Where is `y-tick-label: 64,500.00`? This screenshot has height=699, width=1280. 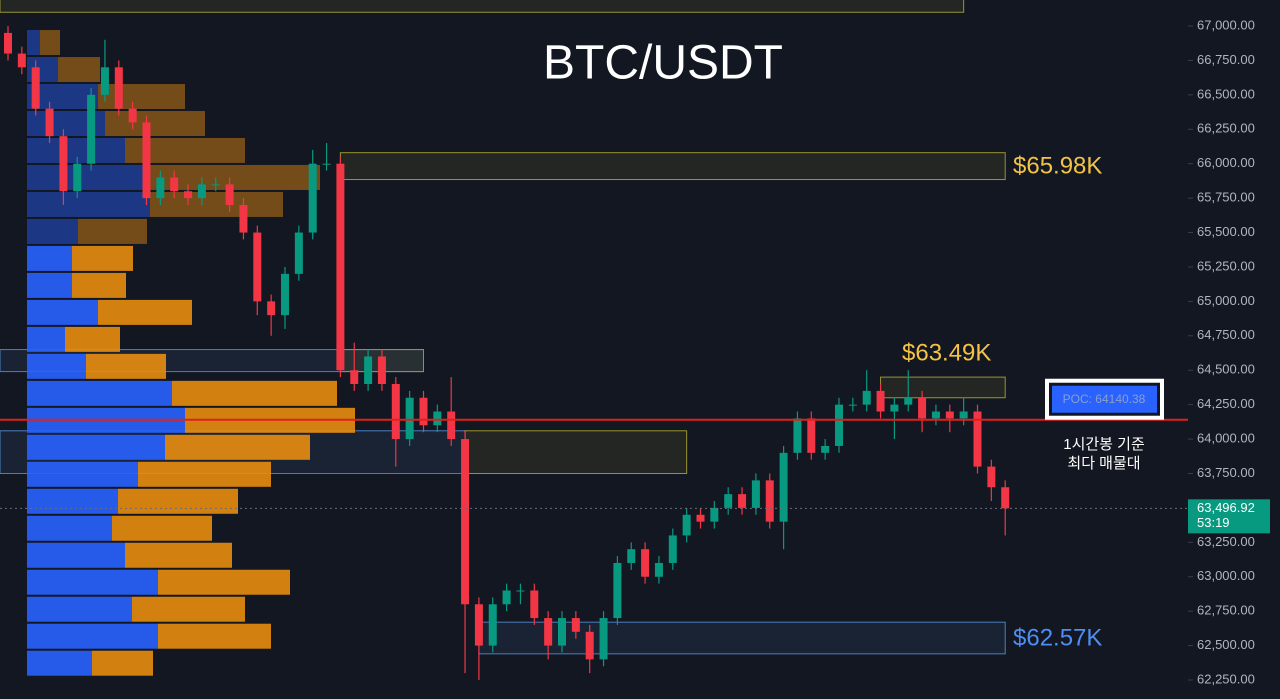 y-tick-label: 64,500.00 is located at coordinates (1226, 369).